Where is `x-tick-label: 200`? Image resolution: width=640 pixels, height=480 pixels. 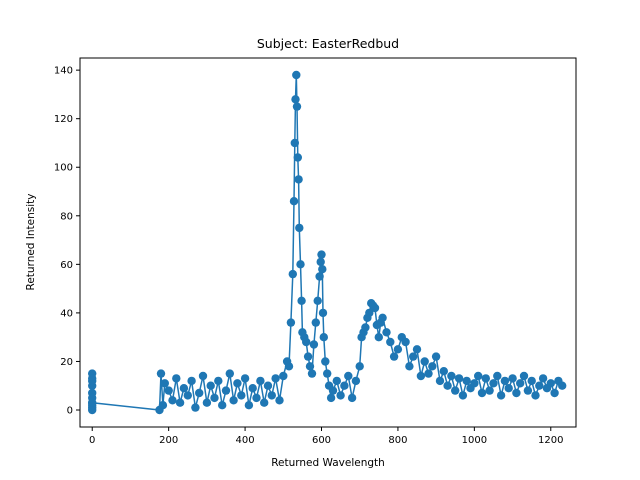
x-tick-label: 200 is located at coordinates (168, 440).